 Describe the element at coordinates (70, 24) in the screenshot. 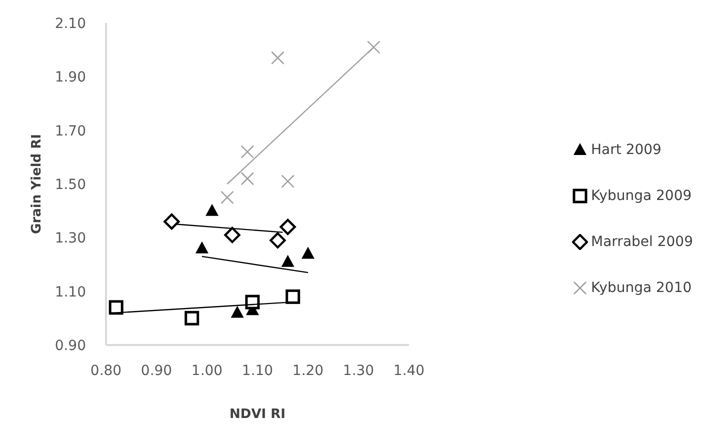

I see `y-tick-label: 2.10` at that location.